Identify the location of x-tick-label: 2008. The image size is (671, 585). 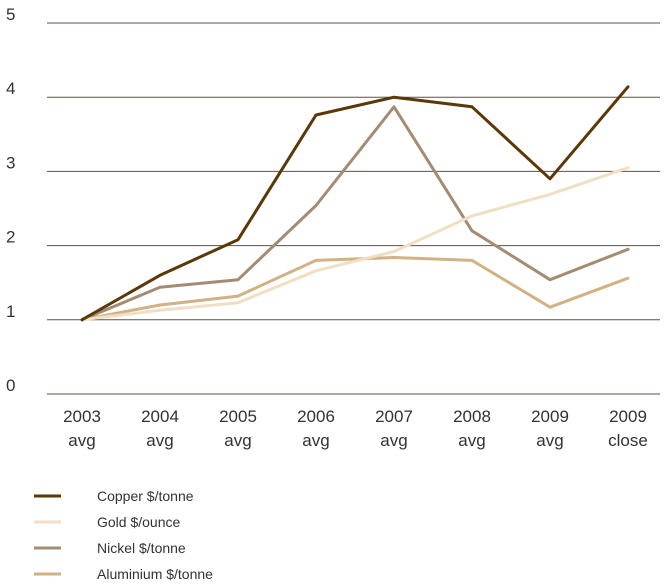
(472, 416).